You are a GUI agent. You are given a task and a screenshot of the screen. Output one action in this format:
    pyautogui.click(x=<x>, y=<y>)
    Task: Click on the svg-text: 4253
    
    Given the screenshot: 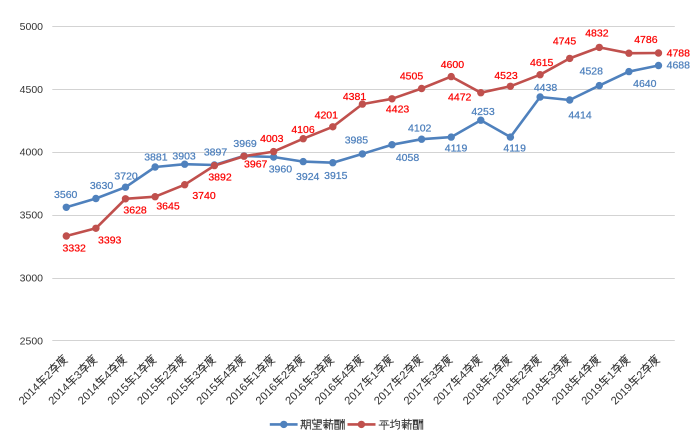 What is the action you would take?
    pyautogui.click(x=483, y=112)
    